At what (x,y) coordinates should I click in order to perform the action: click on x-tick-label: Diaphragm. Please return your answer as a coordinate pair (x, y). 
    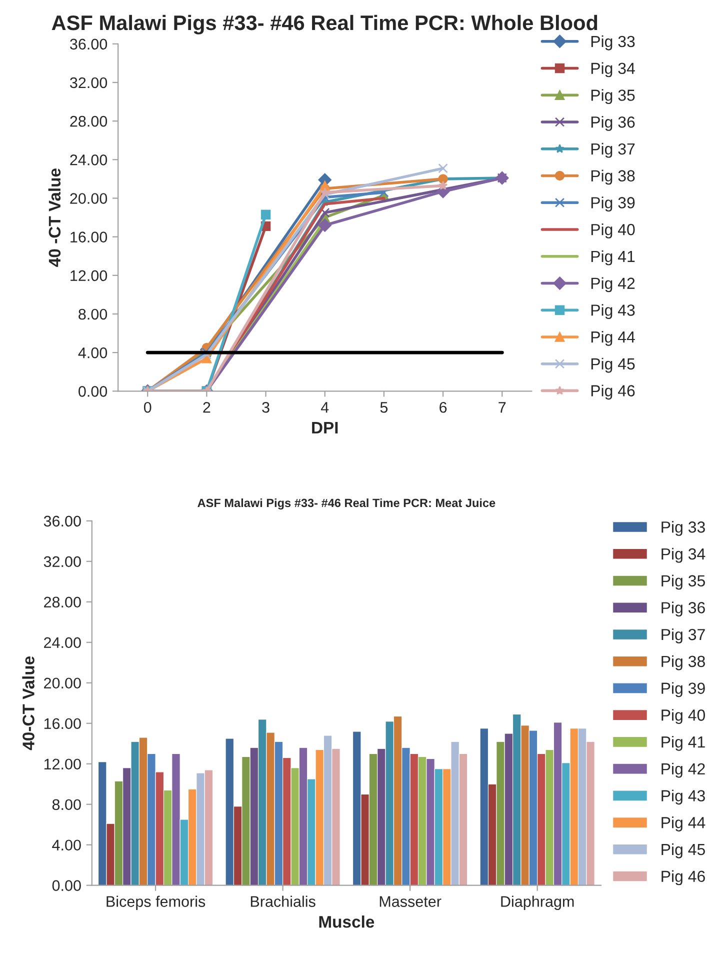
    Looking at the image, I should click on (537, 903).